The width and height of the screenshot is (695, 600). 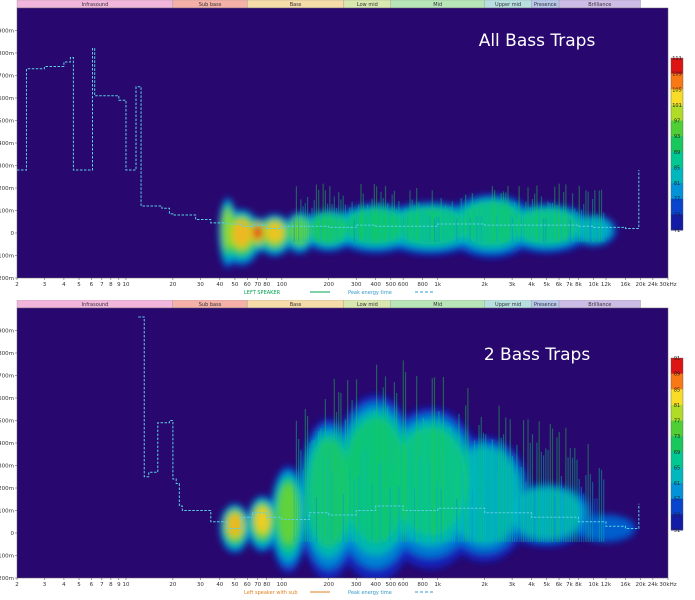 I want to click on x-tick-label: 400, so click(x=375, y=585).